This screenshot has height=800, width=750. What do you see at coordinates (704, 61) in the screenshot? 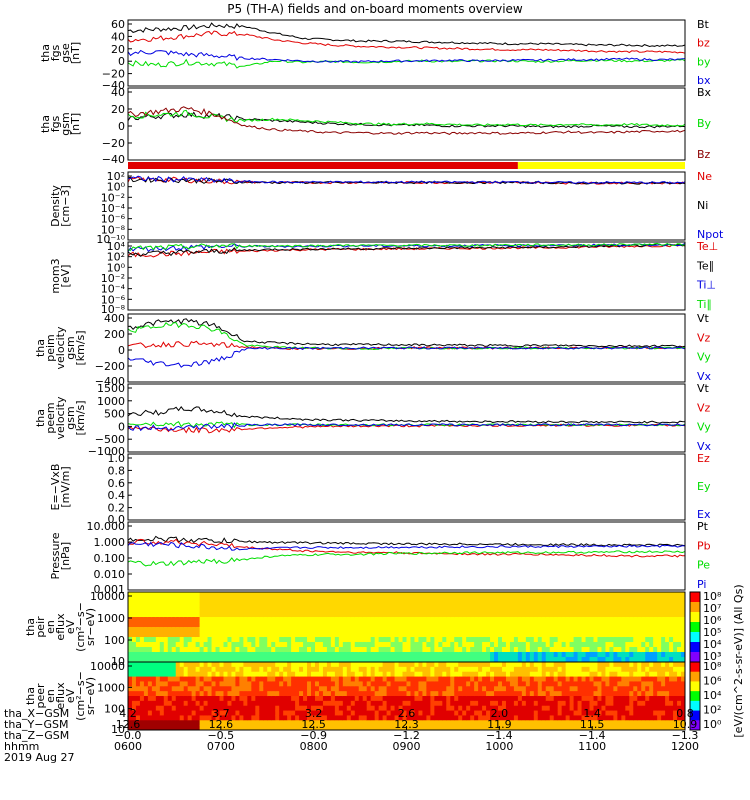
I see `legend-entry: by` at bounding box center [704, 61].